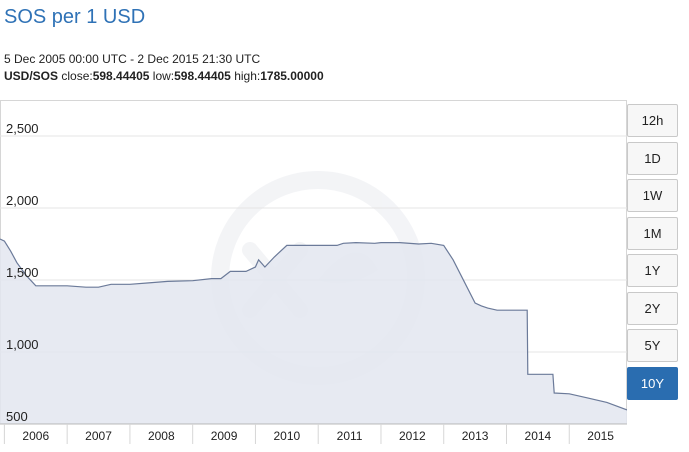 Image resolution: width=689 pixels, height=452 pixels. I want to click on range-buttons: 12h 1D 1W 1M 1Y 2Y 5Y 10Y, so click(652, 254).